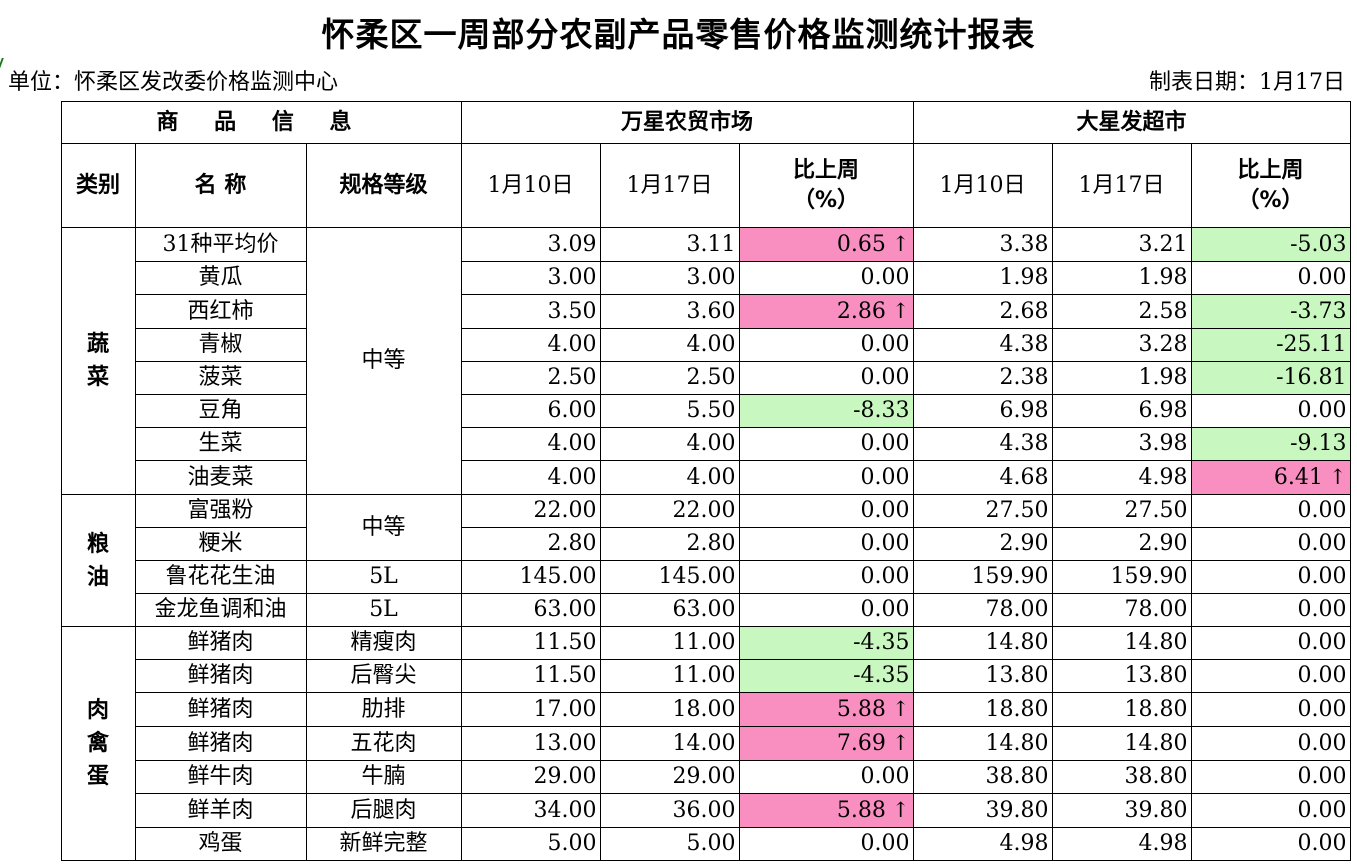 The height and width of the screenshot is (867, 1357). What do you see at coordinates (98, 361) in the screenshot?
I see `category-label: 蔬菜` at bounding box center [98, 361].